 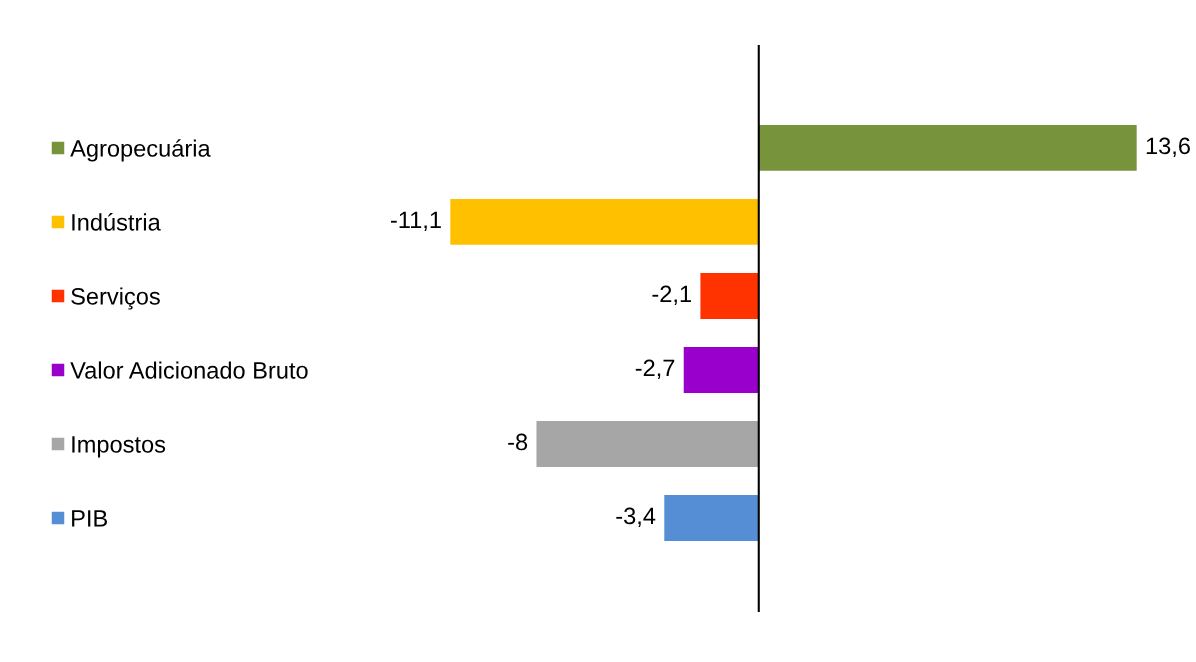 What do you see at coordinates (140, 150) in the screenshot?
I see `y-tick-label: Agropecuária` at bounding box center [140, 150].